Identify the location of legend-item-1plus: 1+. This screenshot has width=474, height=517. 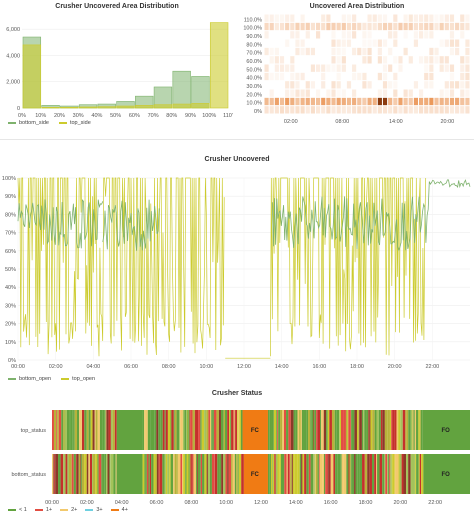
(43, 510).